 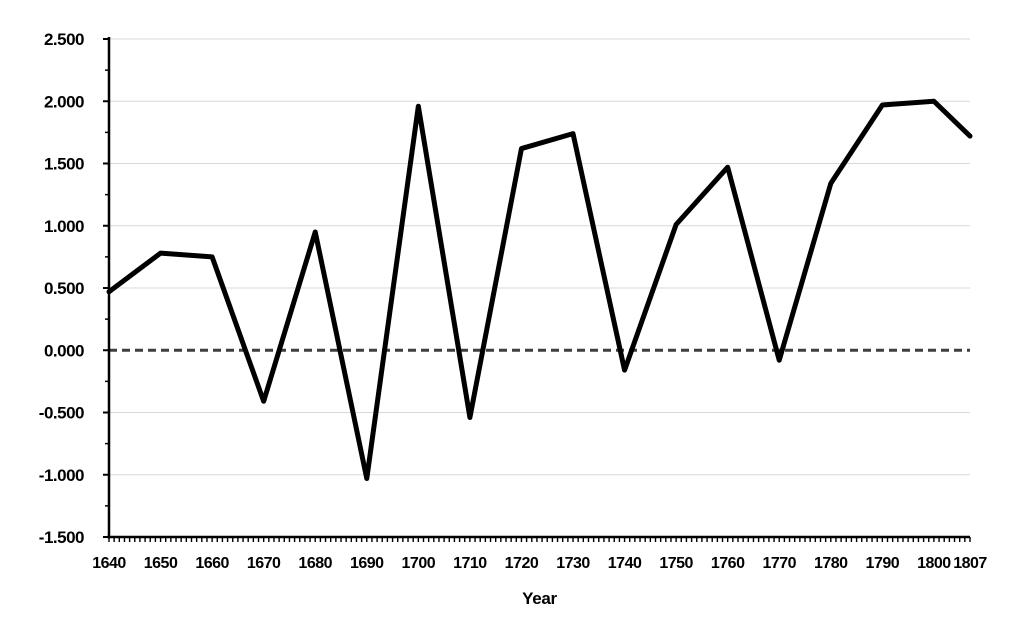 I want to click on x-tick-label: 1807, so click(x=970, y=563).